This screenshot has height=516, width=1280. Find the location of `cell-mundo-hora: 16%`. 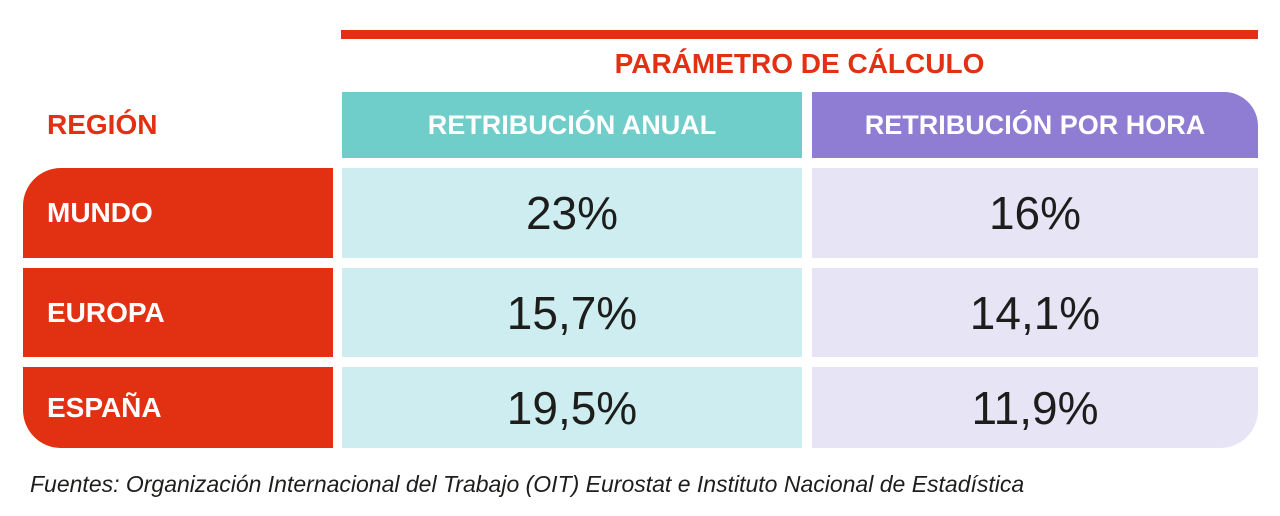

cell-mundo-hora: 16% is located at coordinates (1035, 213).